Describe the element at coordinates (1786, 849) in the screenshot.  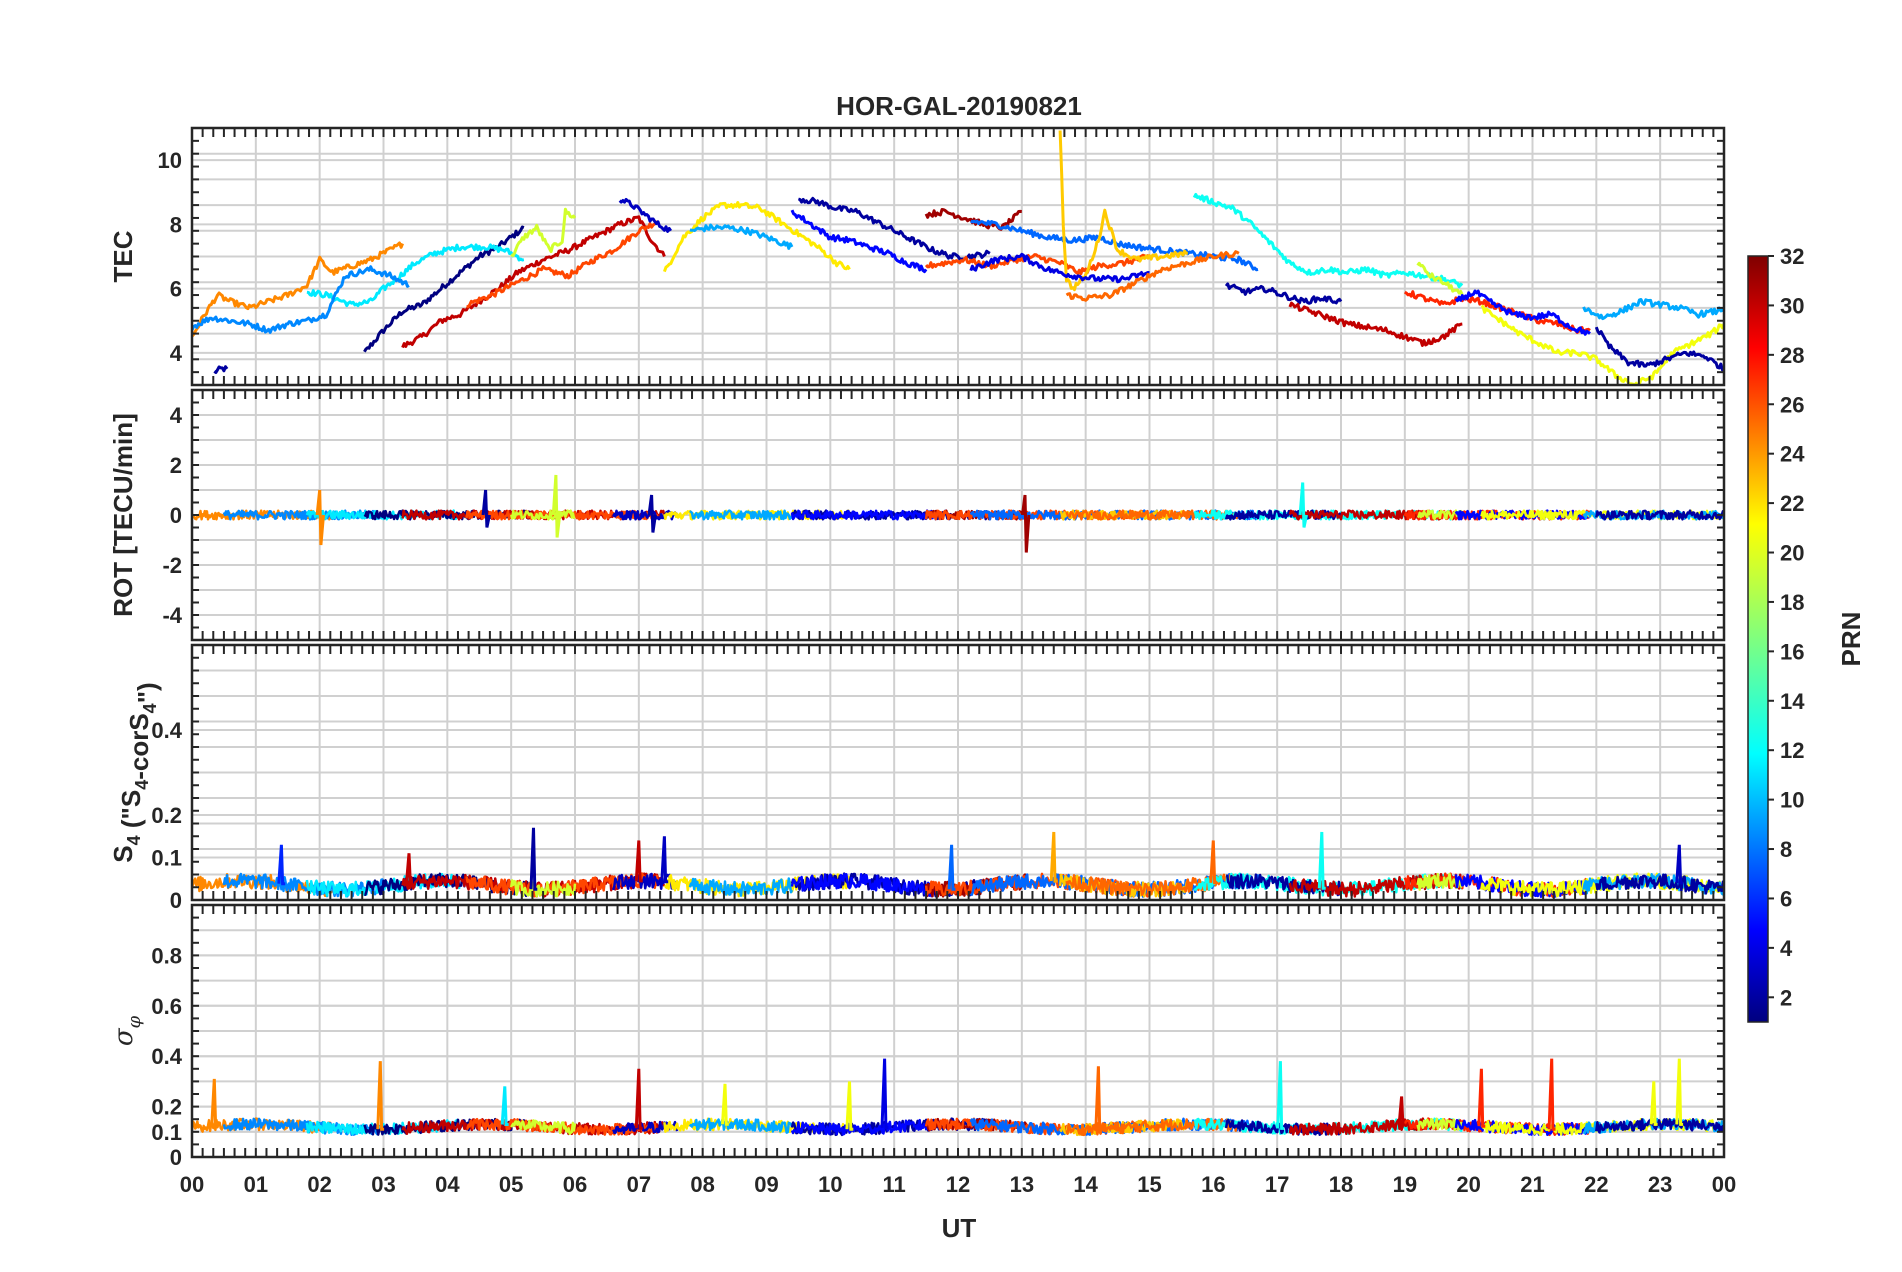
I see `colorbar-tick-label: 8` at that location.